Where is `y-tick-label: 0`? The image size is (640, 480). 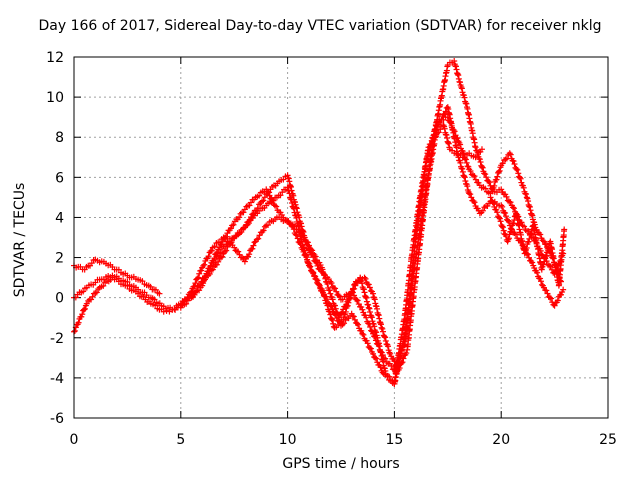 y-tick-label: 0 is located at coordinates (59, 299).